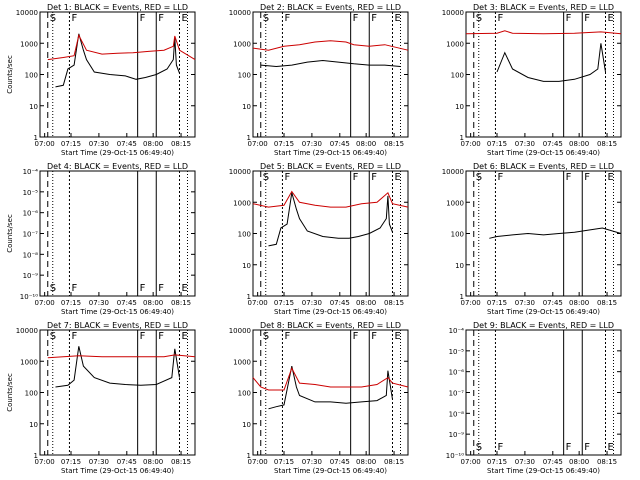 The width and height of the screenshot is (640, 480). What do you see at coordinates (121, 47) in the screenshot?
I see `series-lld` at bounding box center [121, 47].